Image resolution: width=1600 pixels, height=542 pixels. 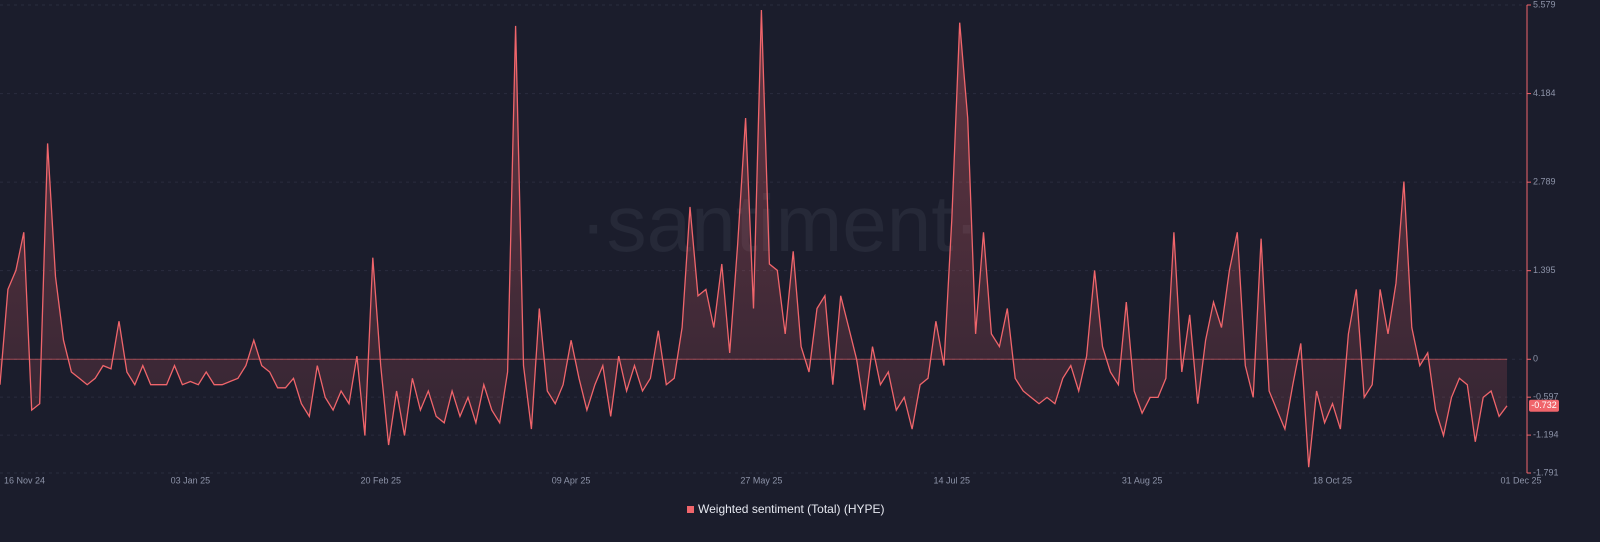 I want to click on y-tick-label: -1.791, so click(x=1546, y=472).